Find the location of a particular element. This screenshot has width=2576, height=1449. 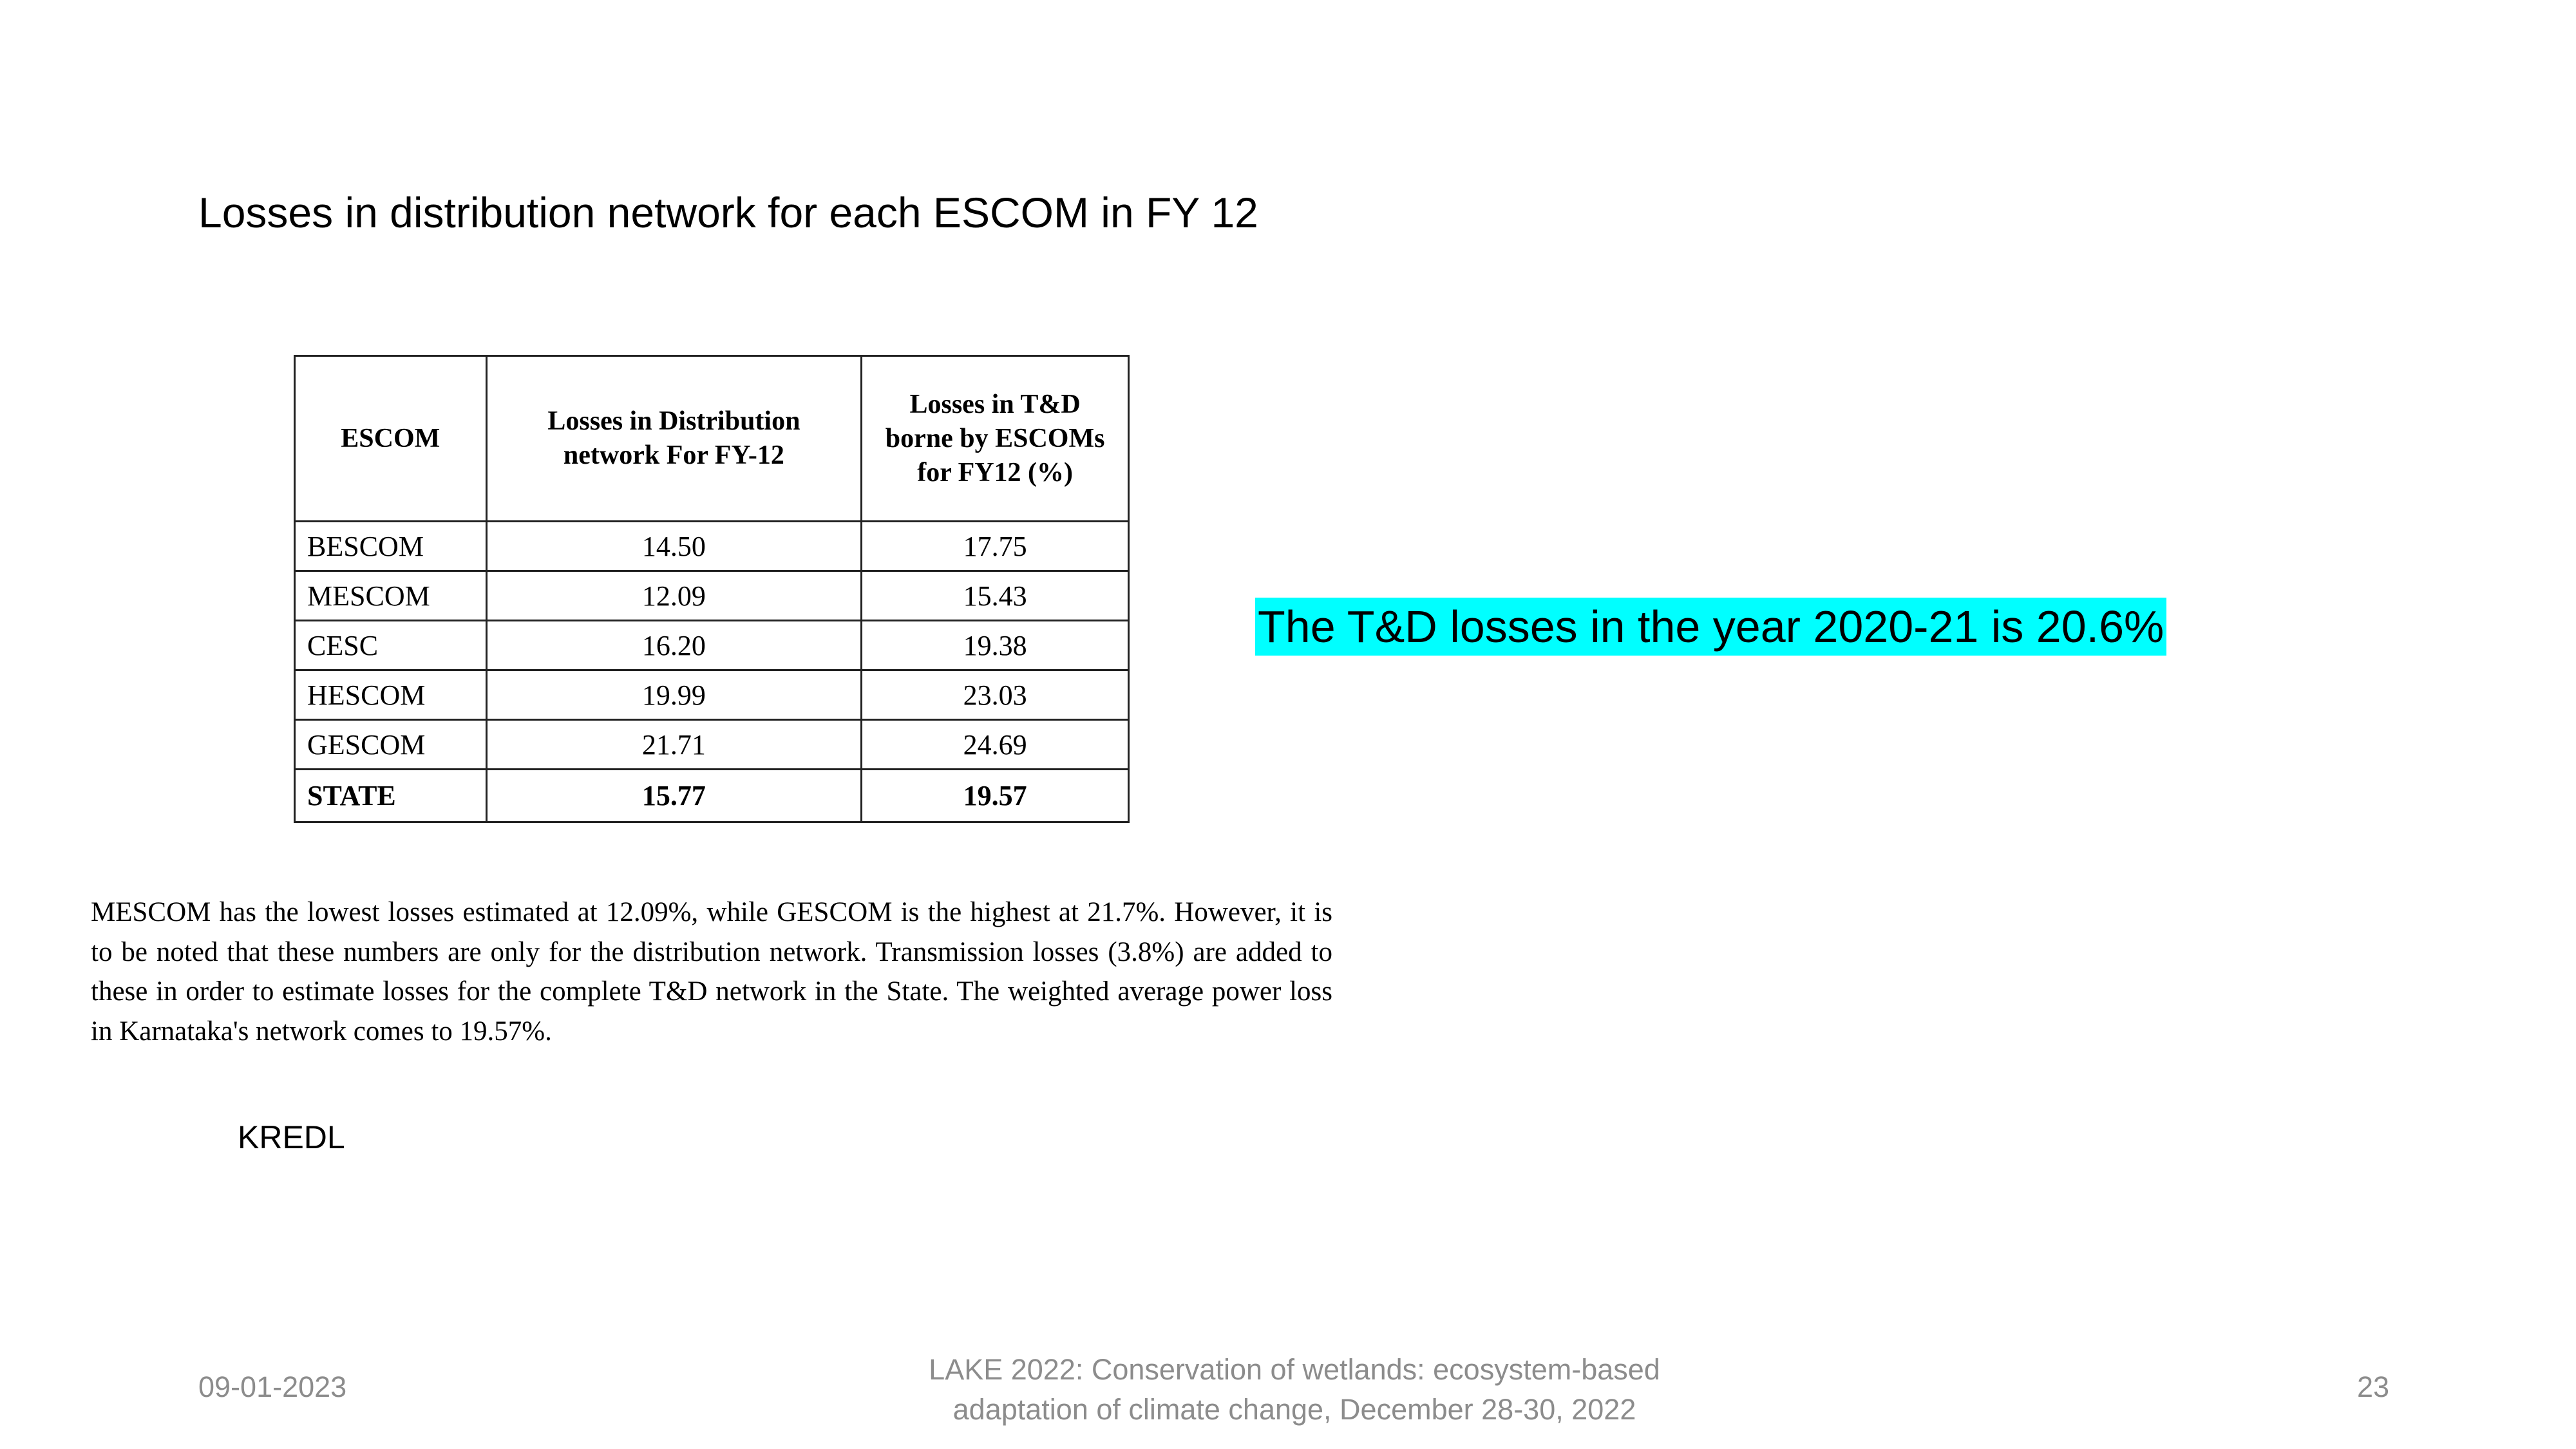

distribution-loss-cell: 21.71 is located at coordinates (674, 745).